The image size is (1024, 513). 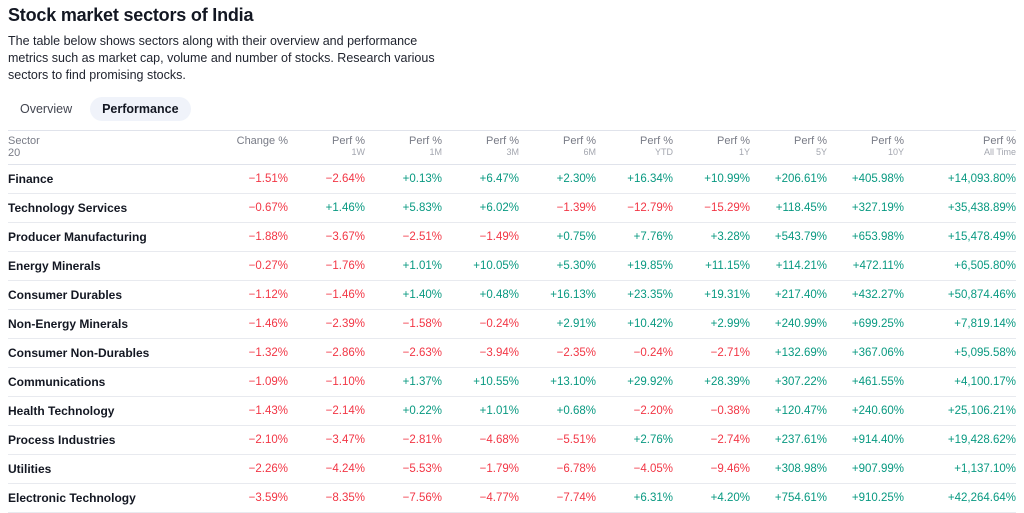 What do you see at coordinates (422, 469) in the screenshot?
I see `perf-value: −5.53%` at bounding box center [422, 469].